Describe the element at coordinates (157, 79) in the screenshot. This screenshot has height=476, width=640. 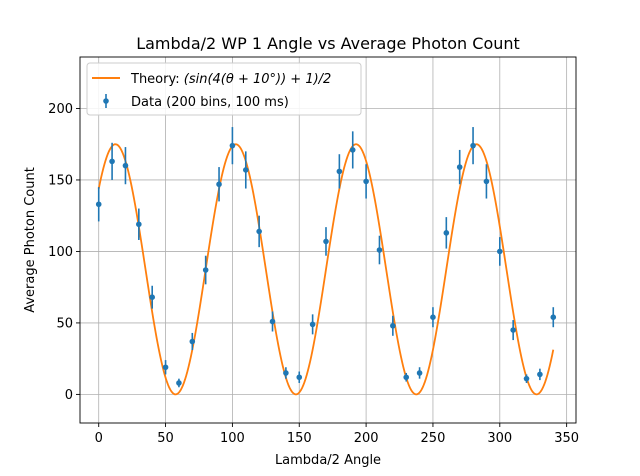
I see `legend-theory-text: Theory:` at that location.